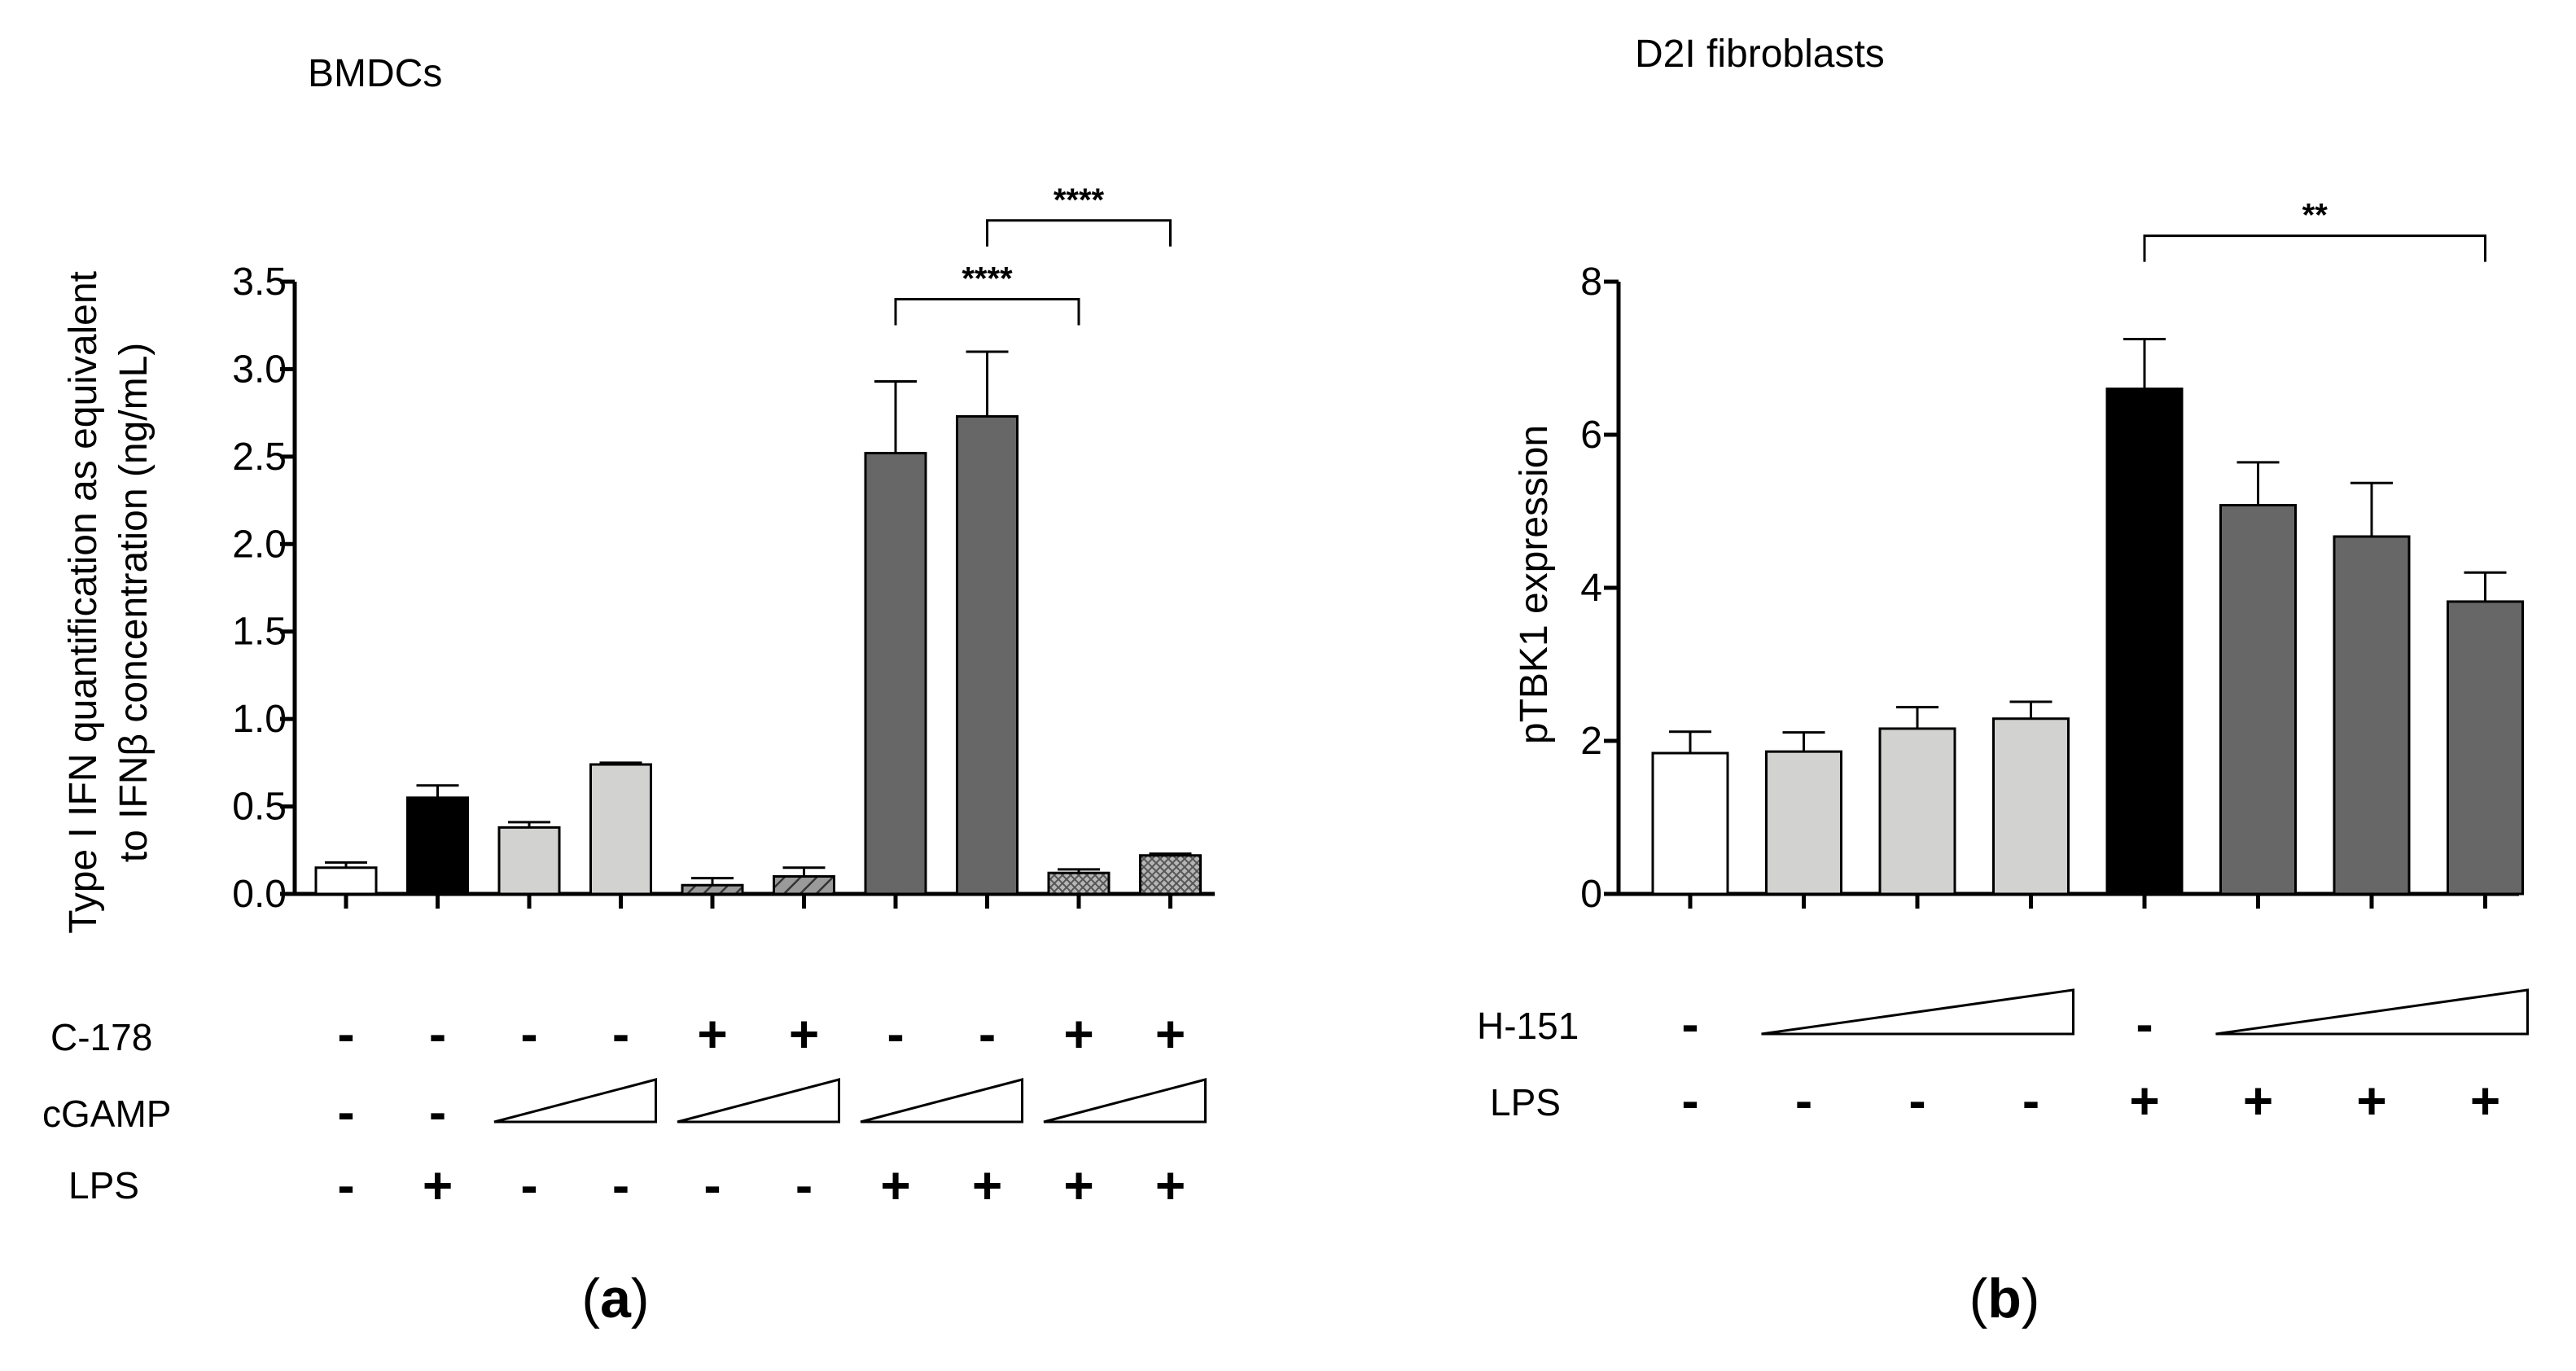 This screenshot has width=2576, height=1371. I want to click on y-tick-label: 3.0, so click(259, 369).